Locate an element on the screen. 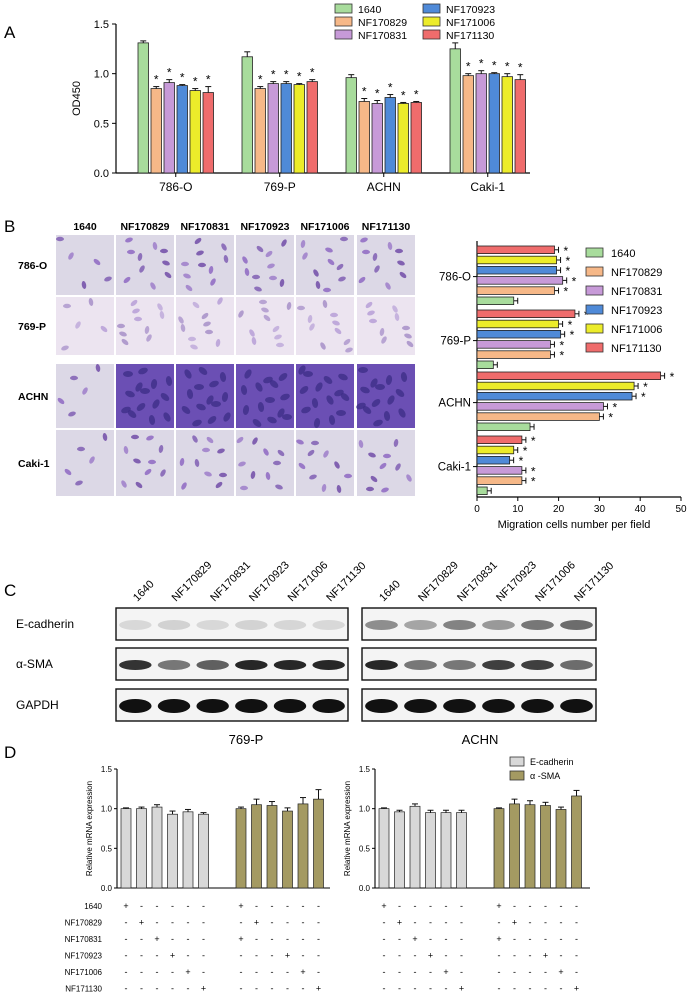  x-tick-label: 30 is located at coordinates (600, 509).